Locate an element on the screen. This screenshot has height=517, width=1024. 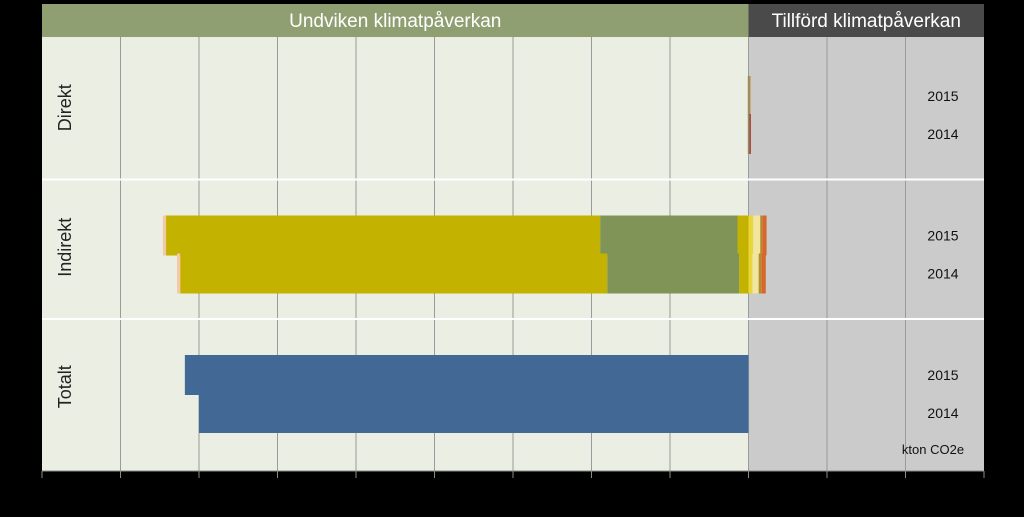
header-right-label: Tillförd klimatpåverkan is located at coordinates (866, 21).